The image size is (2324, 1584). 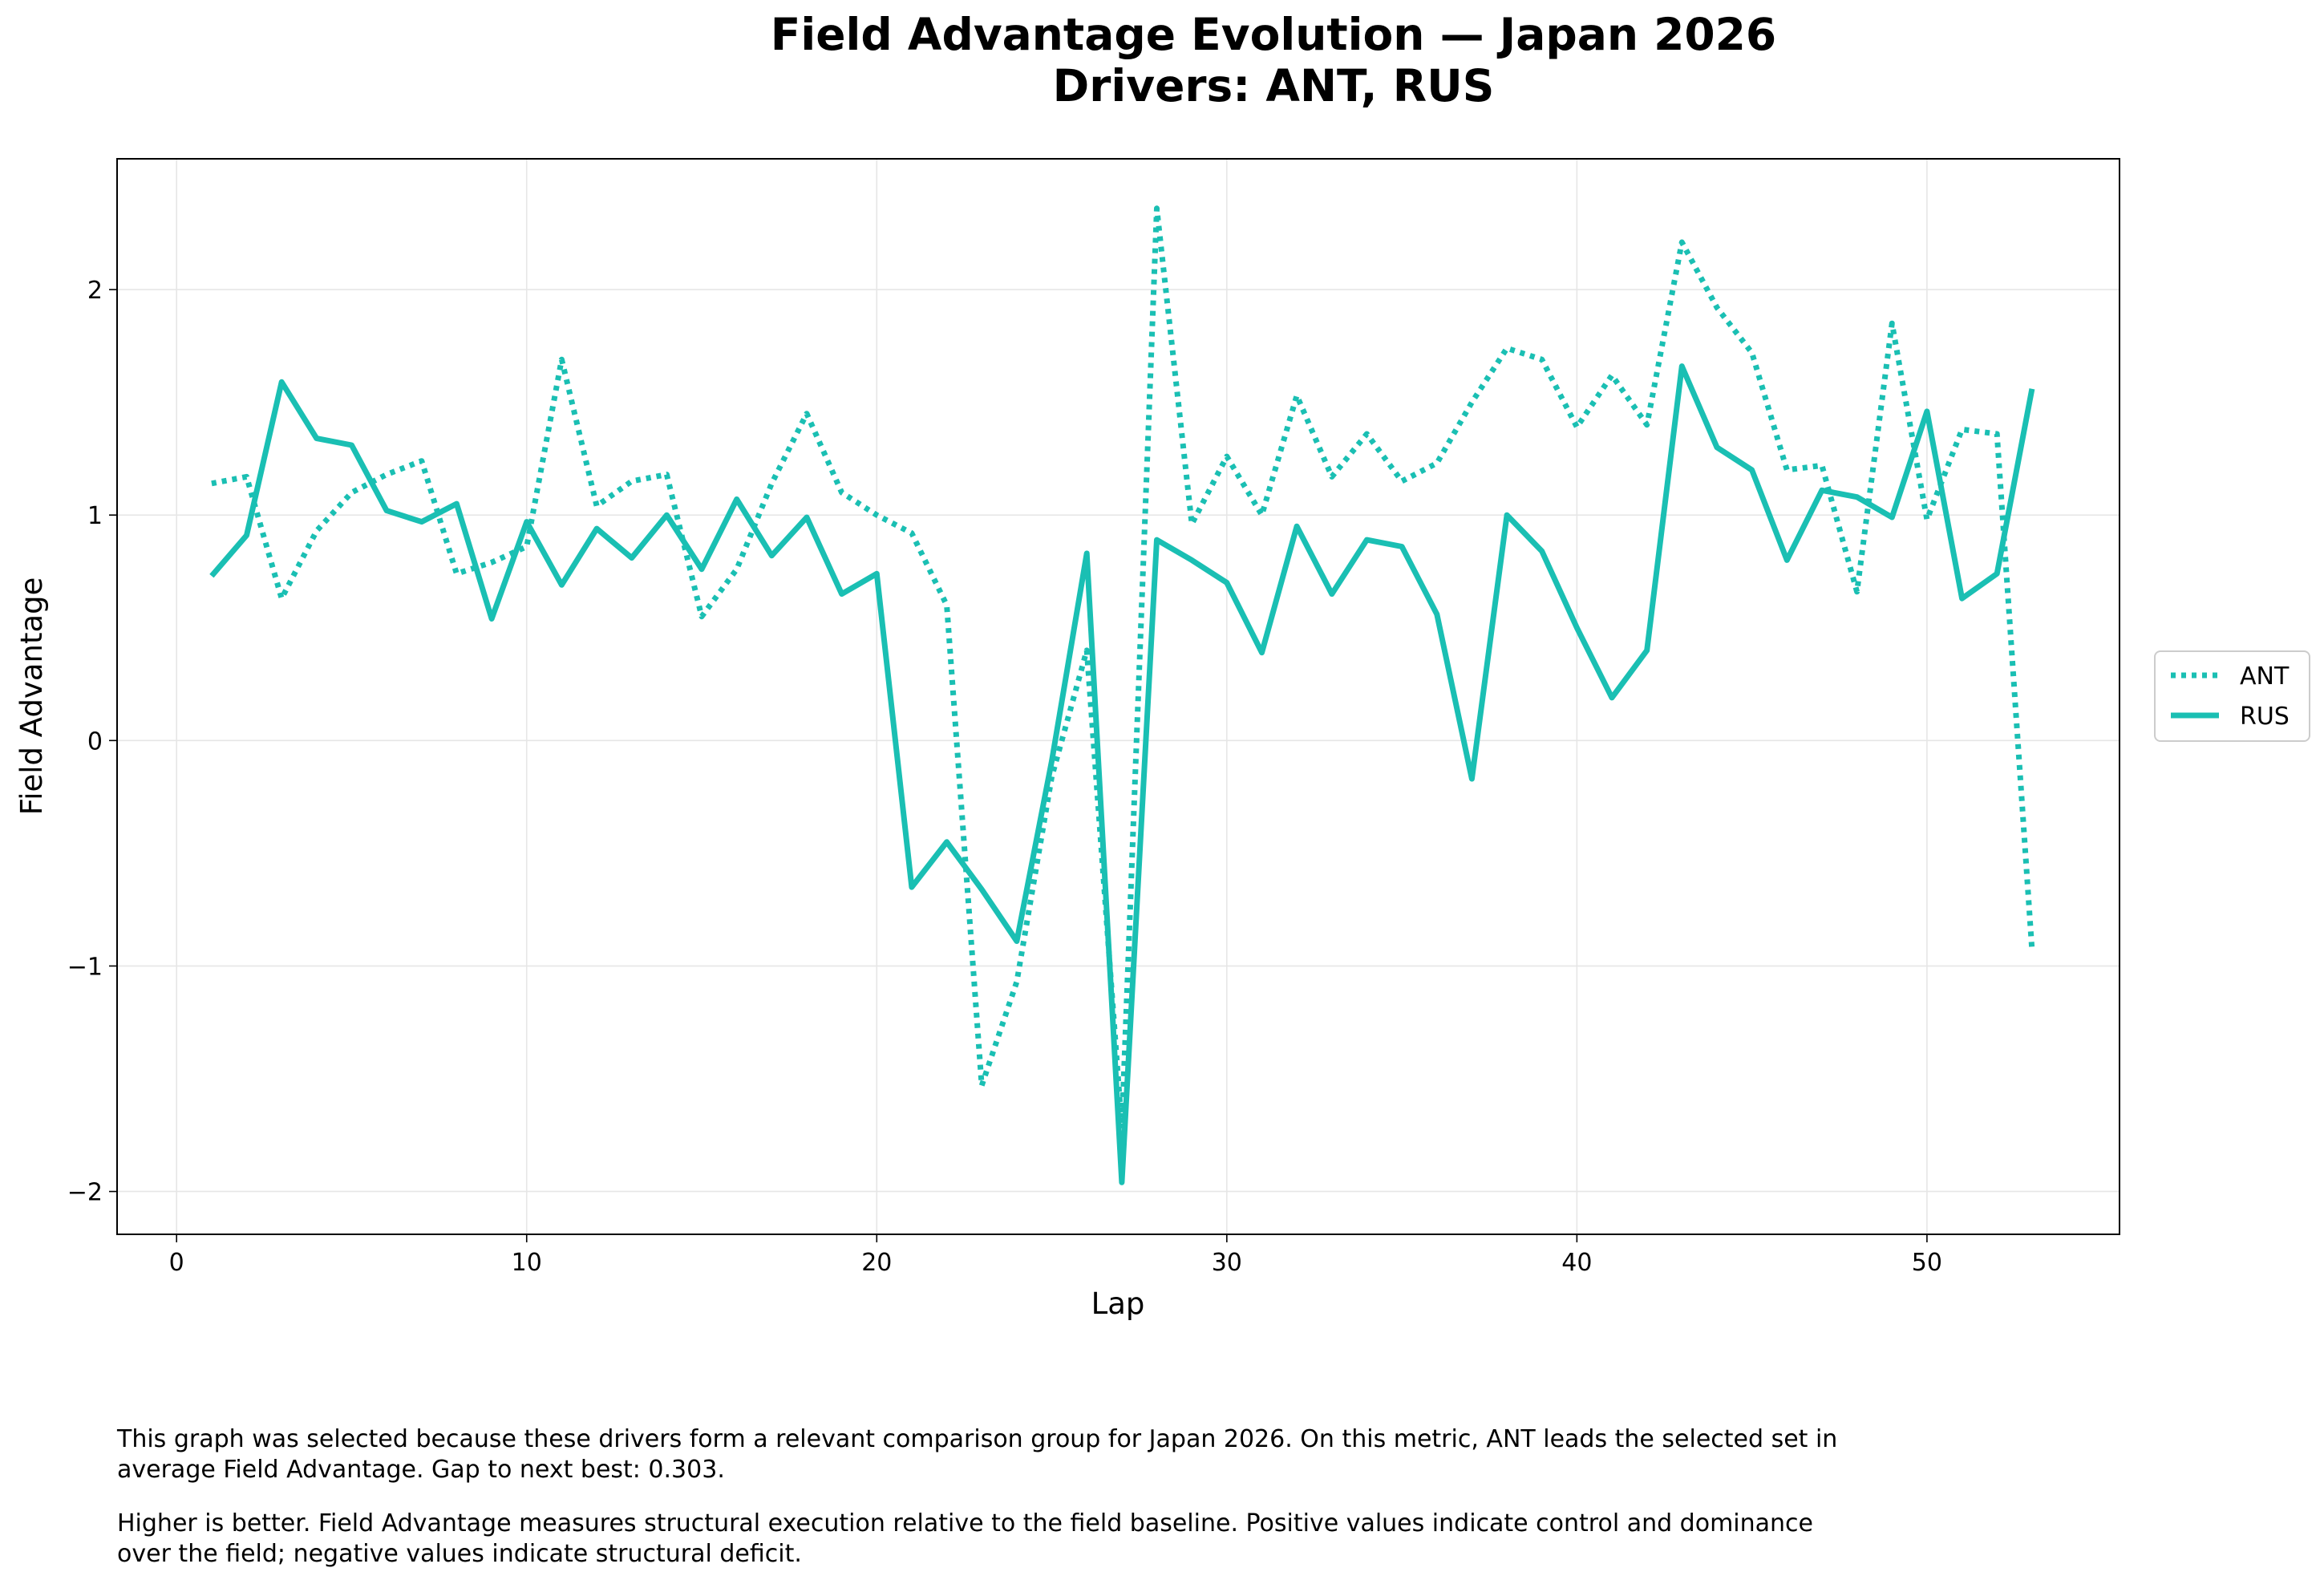 What do you see at coordinates (1273, 34) in the screenshot?
I see `chart-title-line1: Field Advantage Evolution — Japan 2026` at bounding box center [1273, 34].